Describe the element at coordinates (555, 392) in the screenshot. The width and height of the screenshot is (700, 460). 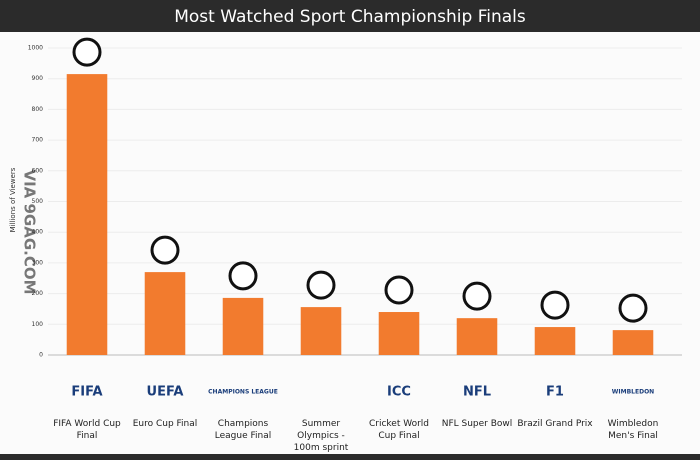
I see `logo-text: F1` at that location.